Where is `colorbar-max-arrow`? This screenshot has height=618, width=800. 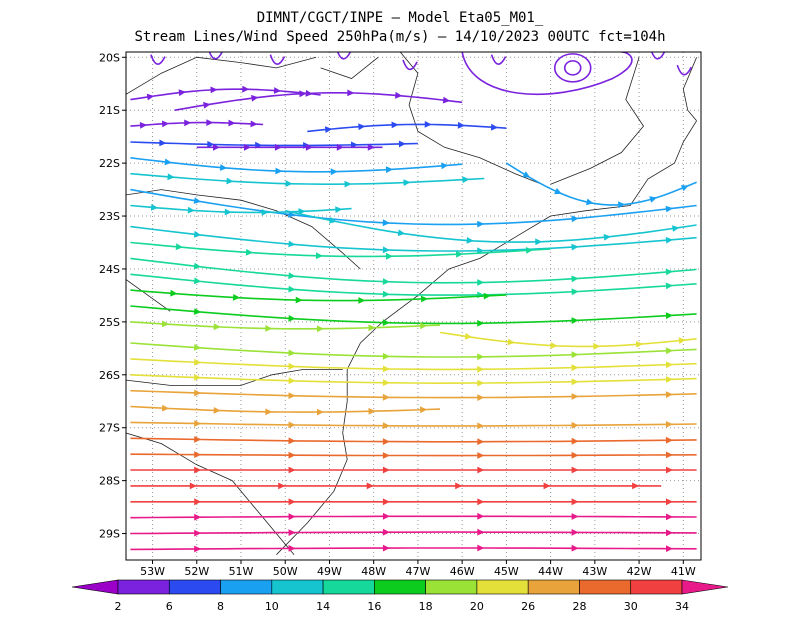 colorbar-max-arrow is located at coordinates (705, 587).